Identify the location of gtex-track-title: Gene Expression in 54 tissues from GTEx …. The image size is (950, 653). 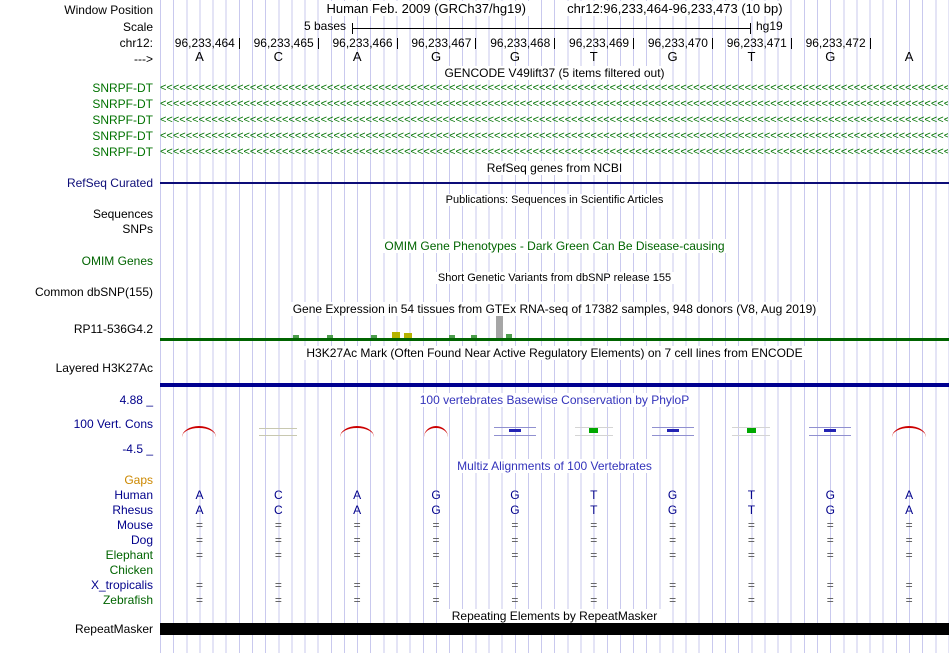
(554, 309).